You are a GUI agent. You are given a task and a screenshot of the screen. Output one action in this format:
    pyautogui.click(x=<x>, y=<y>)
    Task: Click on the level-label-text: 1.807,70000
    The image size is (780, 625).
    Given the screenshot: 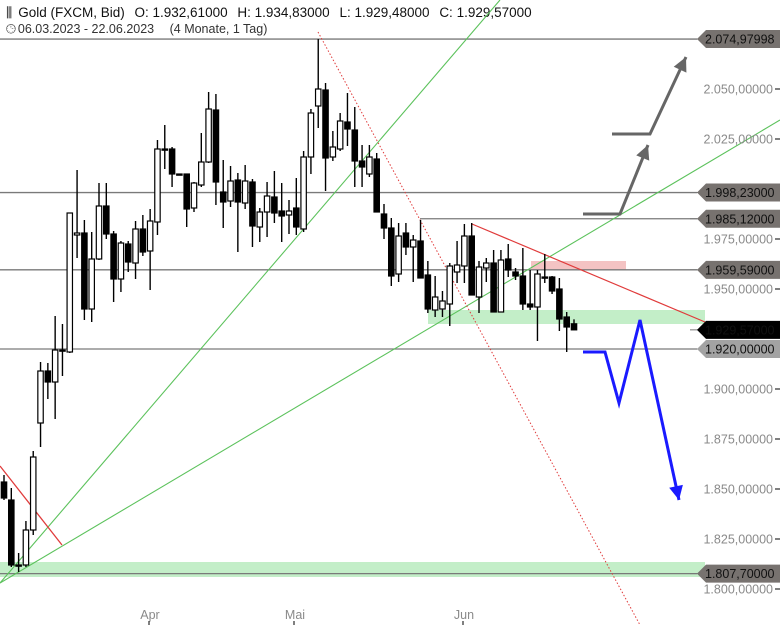 What is the action you would take?
    pyautogui.click(x=740, y=574)
    